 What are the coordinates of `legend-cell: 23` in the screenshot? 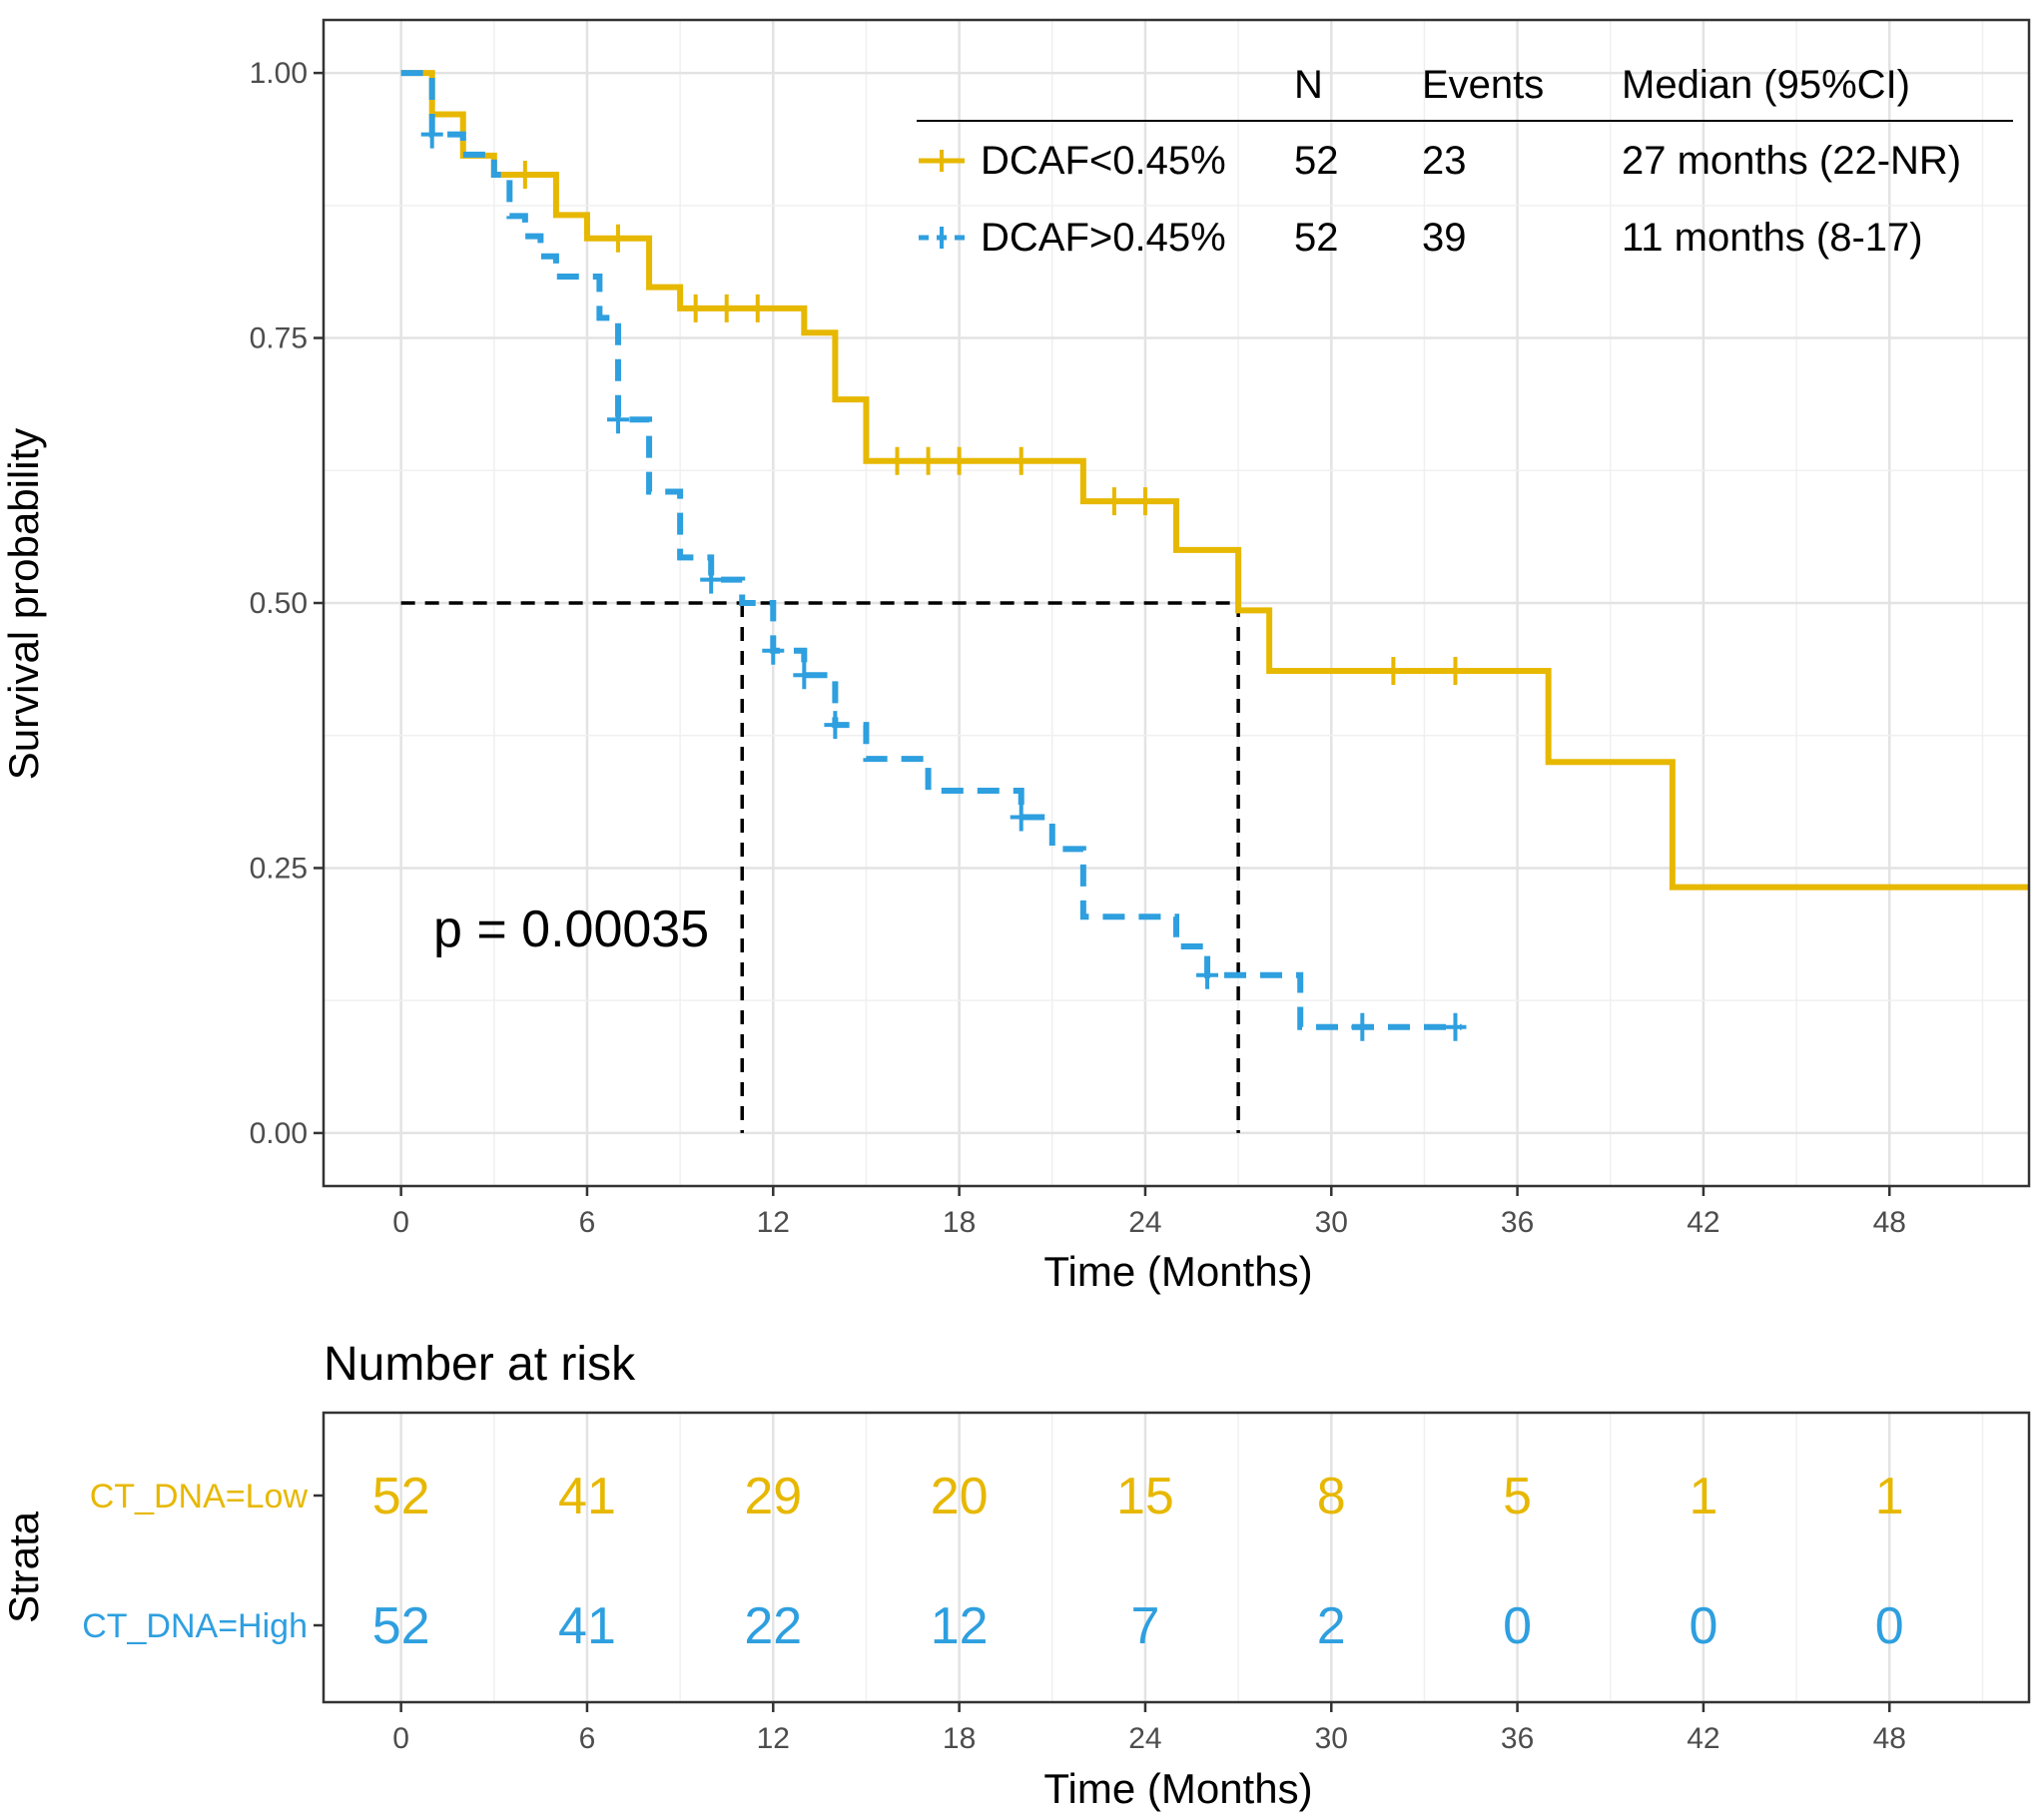 It's located at (1444, 161).